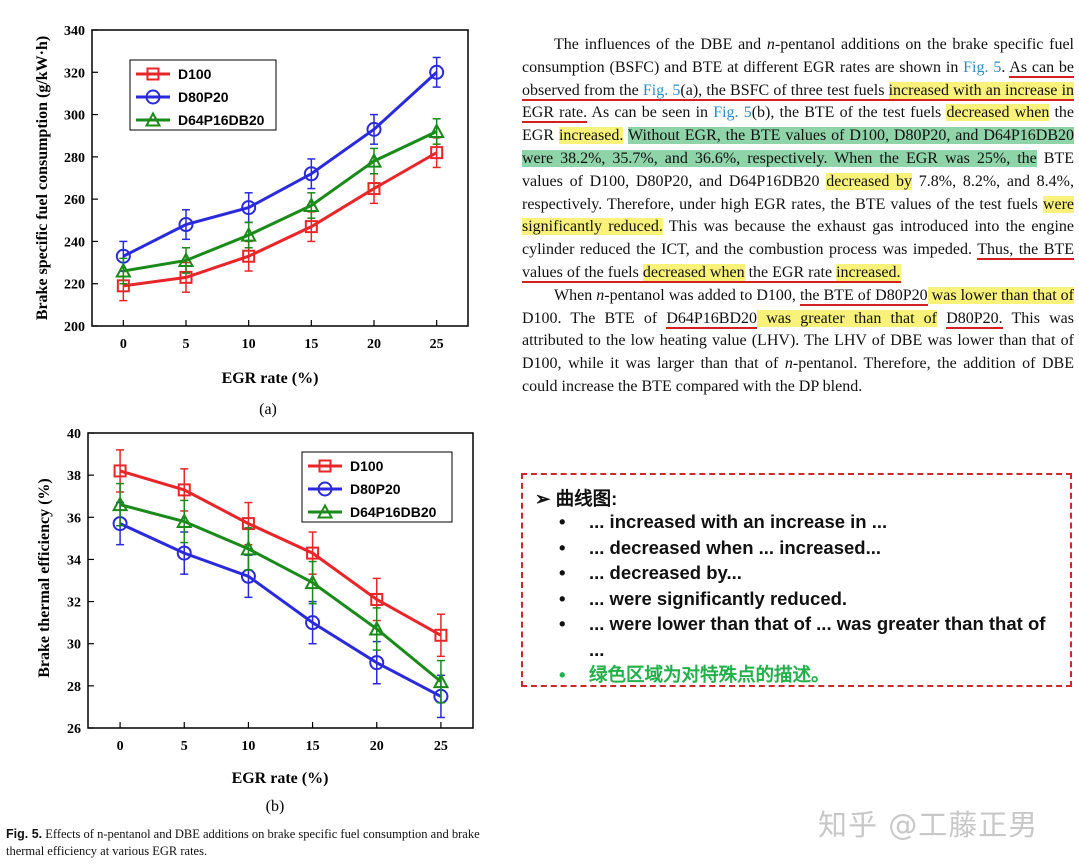  Describe the element at coordinates (594, 318) in the screenshot. I see `text-segment: D100. The BTE of` at that location.